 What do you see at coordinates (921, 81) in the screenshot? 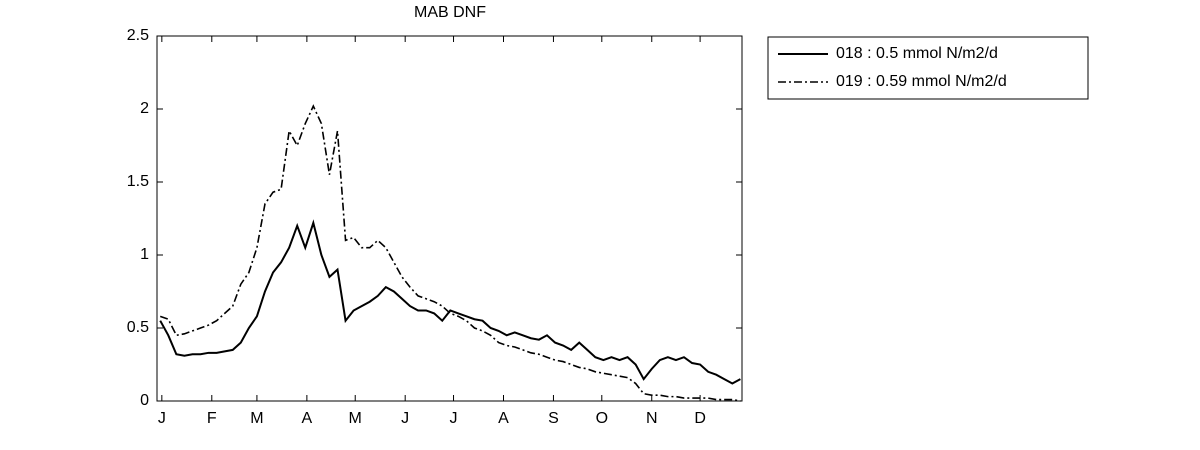
I see `legend-label: 019 : 0.59 mmol N/m2/d` at bounding box center [921, 81].